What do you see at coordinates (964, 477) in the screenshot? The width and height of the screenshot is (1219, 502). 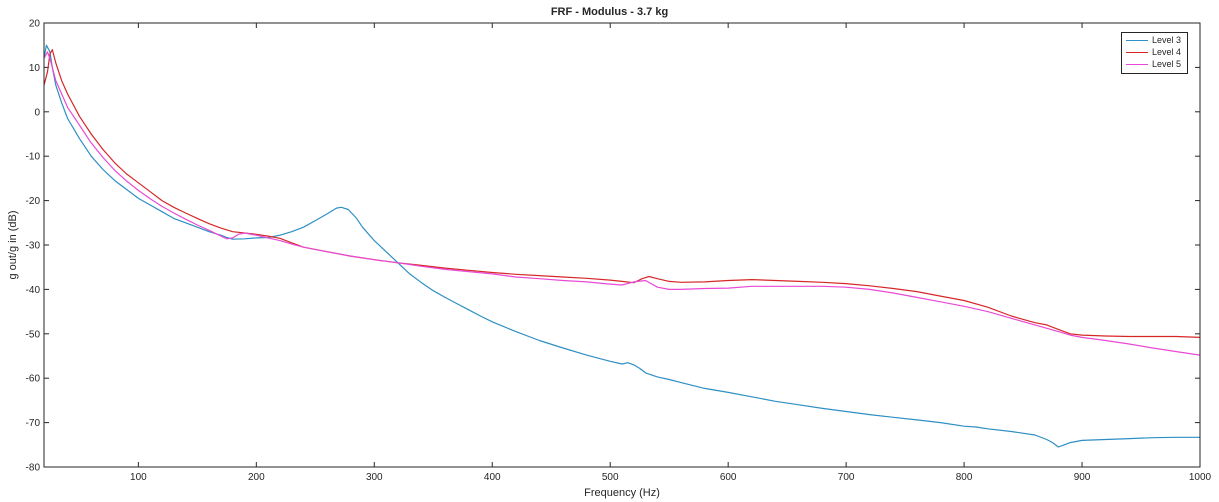 I see `x-tick-label: 800` at bounding box center [964, 477].